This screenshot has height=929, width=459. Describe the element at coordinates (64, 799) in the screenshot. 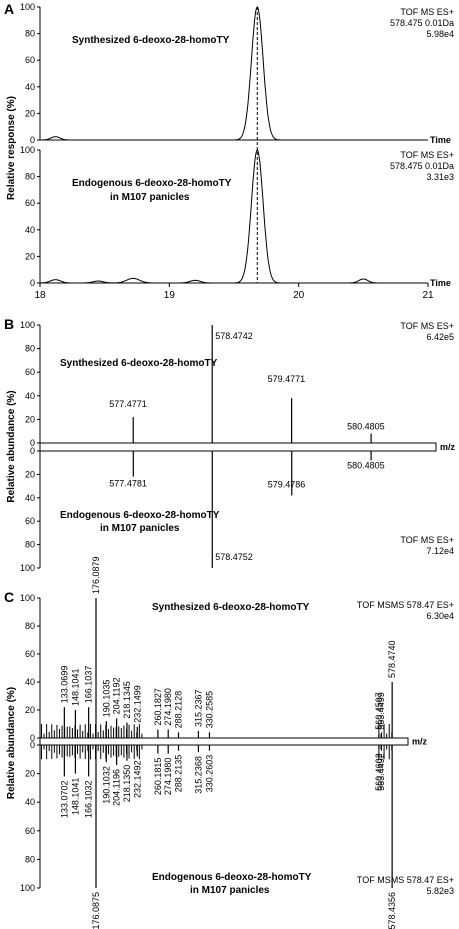

I see `peak-label: 133.0702` at that location.